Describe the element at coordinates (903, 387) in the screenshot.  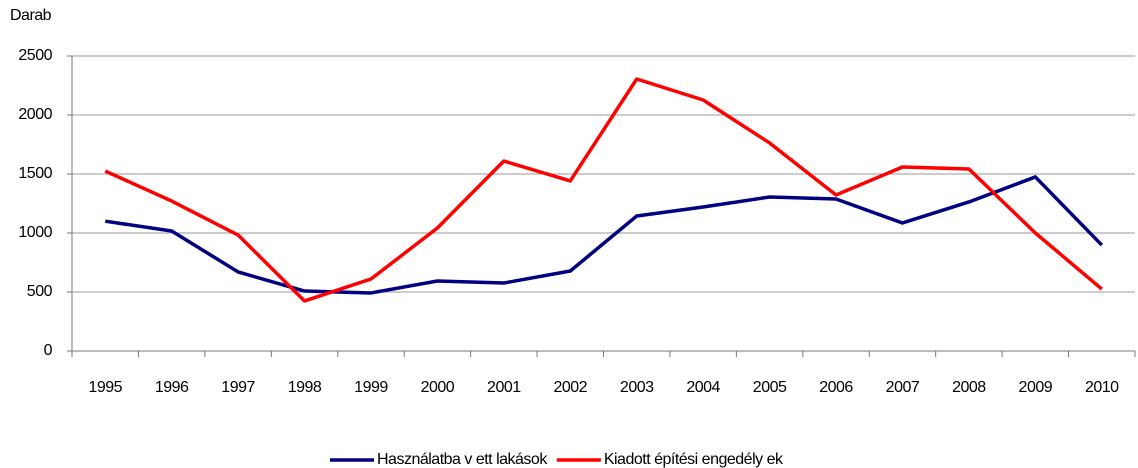
I see `x-tick-label: 2007` at that location.